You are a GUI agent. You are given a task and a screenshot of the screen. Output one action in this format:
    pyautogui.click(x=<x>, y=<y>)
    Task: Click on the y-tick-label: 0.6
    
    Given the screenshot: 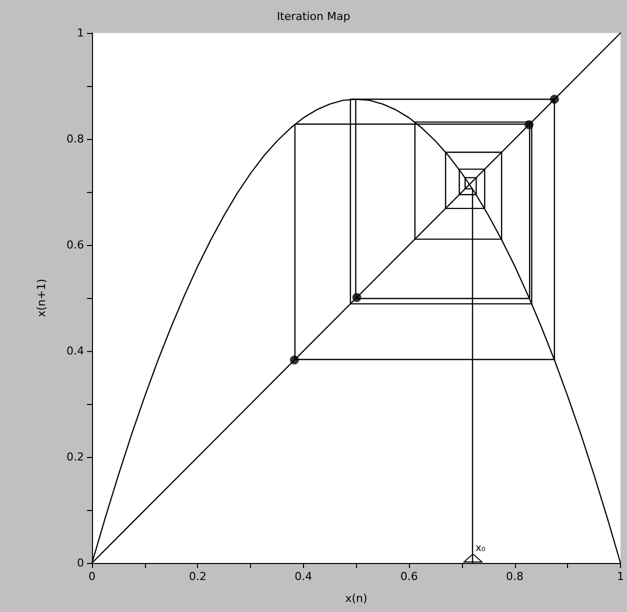 What is the action you would take?
    pyautogui.click(x=75, y=245)
    